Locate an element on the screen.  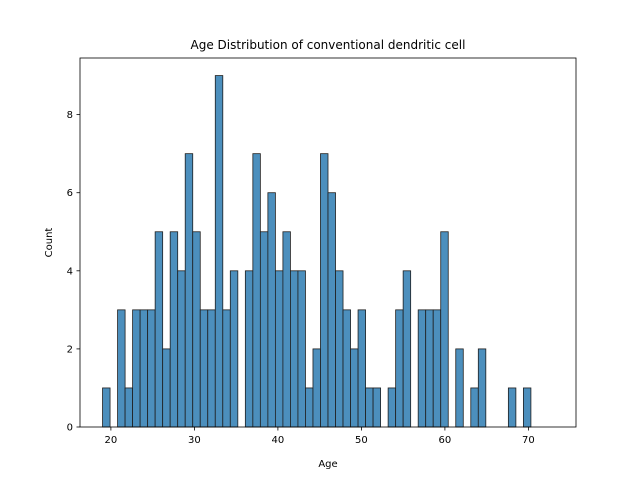
x-tick-label: 20 is located at coordinates (111, 440).